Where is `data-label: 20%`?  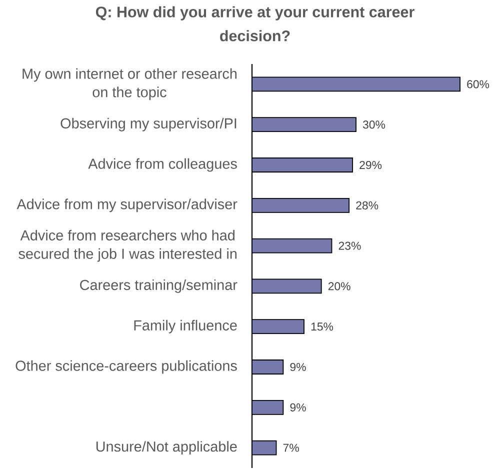
data-label: 20% is located at coordinates (339, 286).